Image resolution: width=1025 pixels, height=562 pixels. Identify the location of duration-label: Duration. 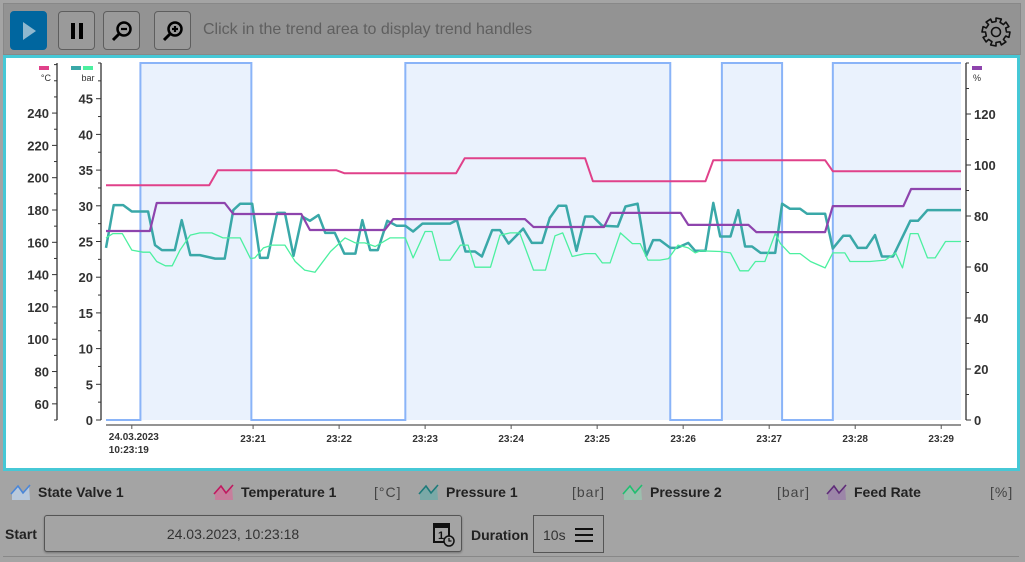
(500, 535).